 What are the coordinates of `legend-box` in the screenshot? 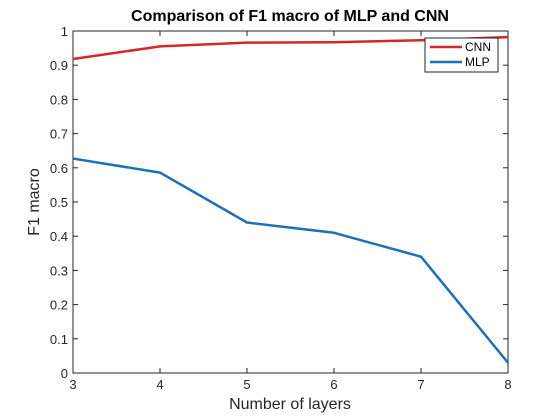 It's located at (461, 55).